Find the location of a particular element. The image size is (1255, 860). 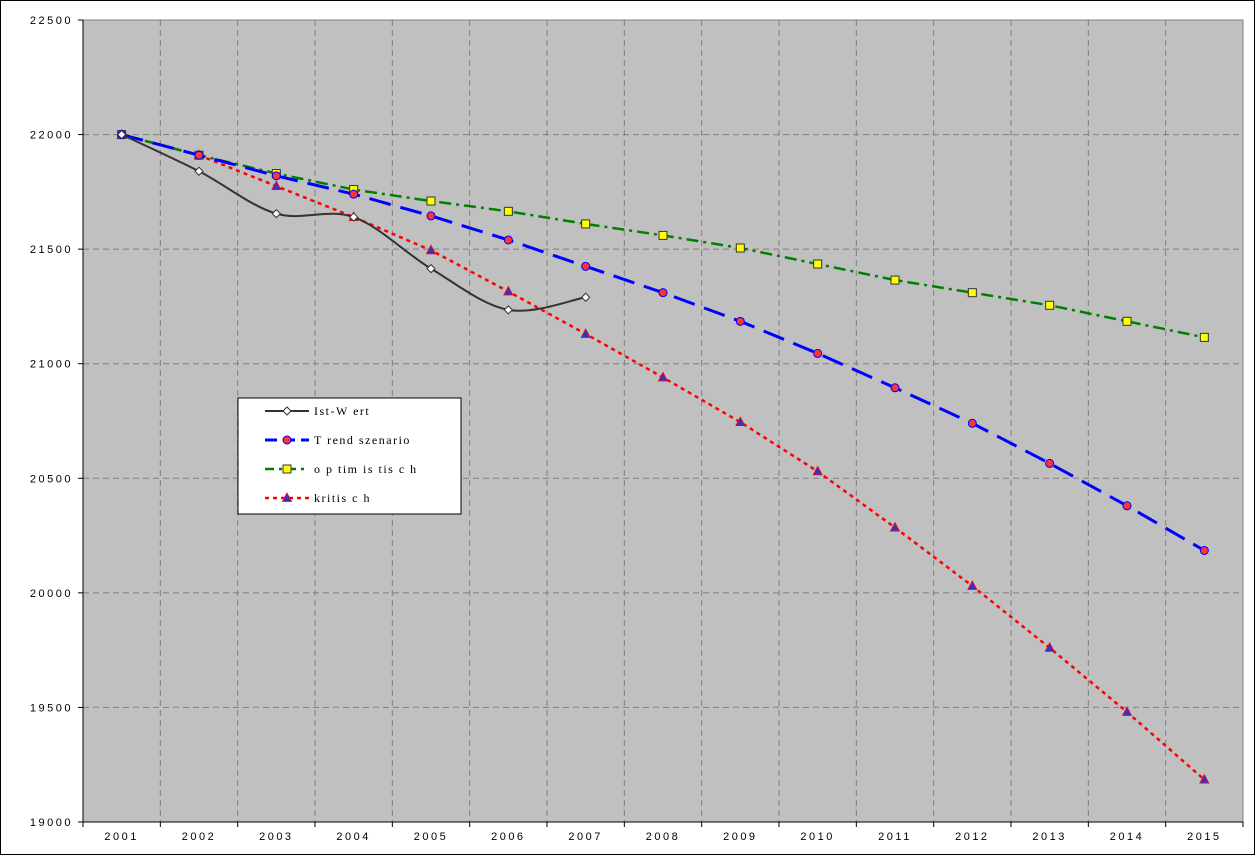

y-tick-label: 19000 is located at coordinates (51, 823).